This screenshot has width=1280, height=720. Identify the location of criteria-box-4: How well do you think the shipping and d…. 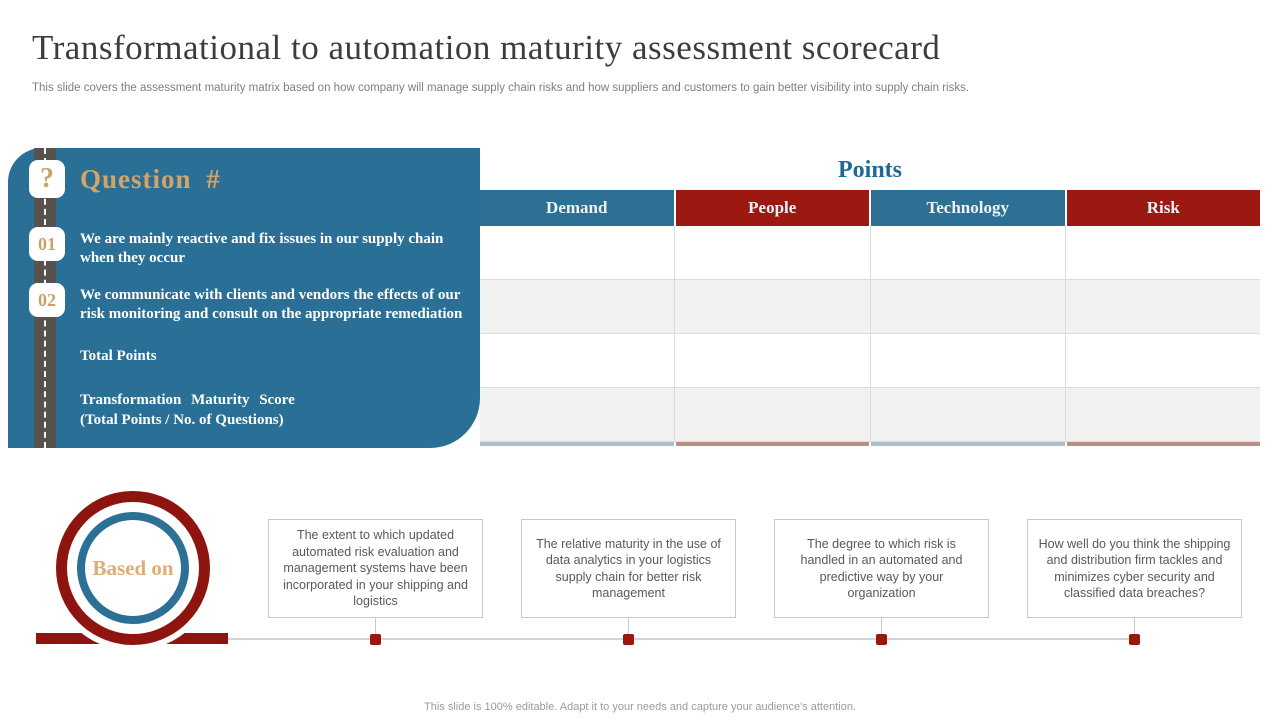
(1134, 568).